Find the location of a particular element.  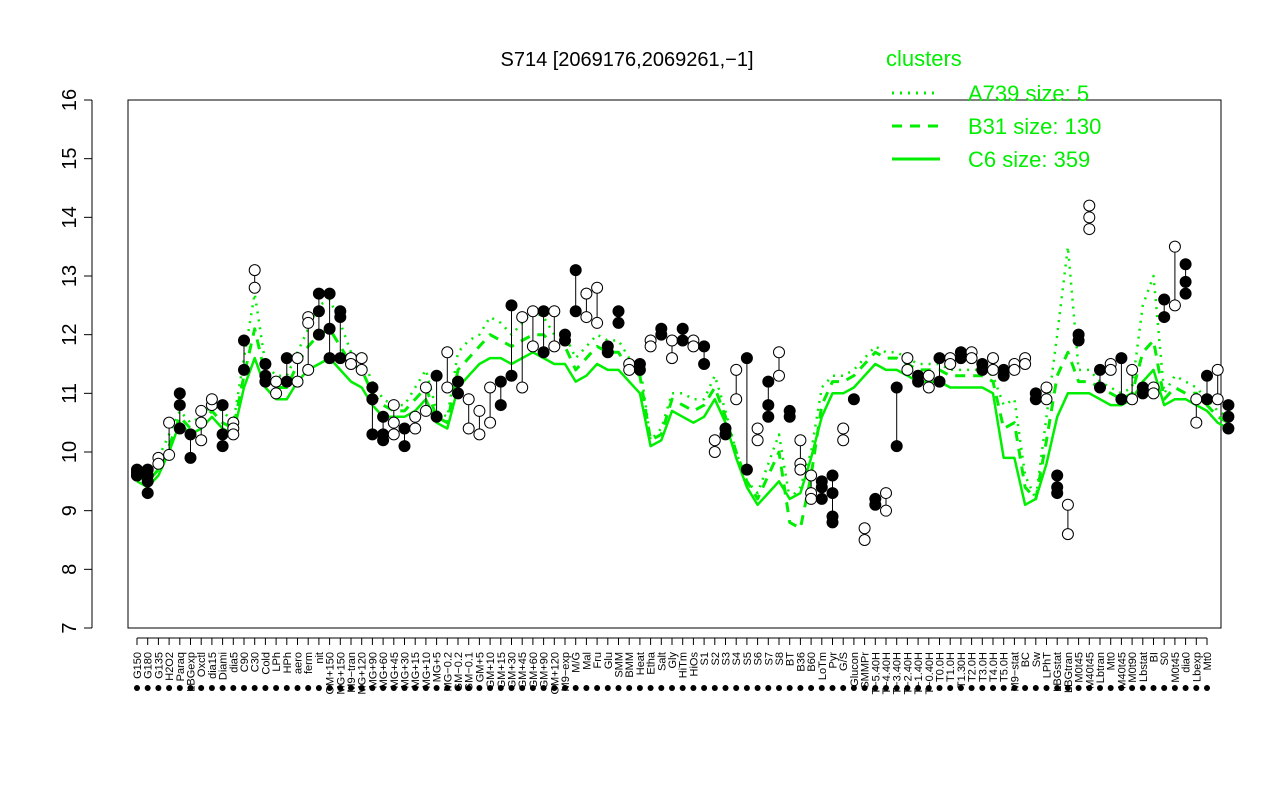

x-tick-label: H2O2 is located at coordinates (170, 666).